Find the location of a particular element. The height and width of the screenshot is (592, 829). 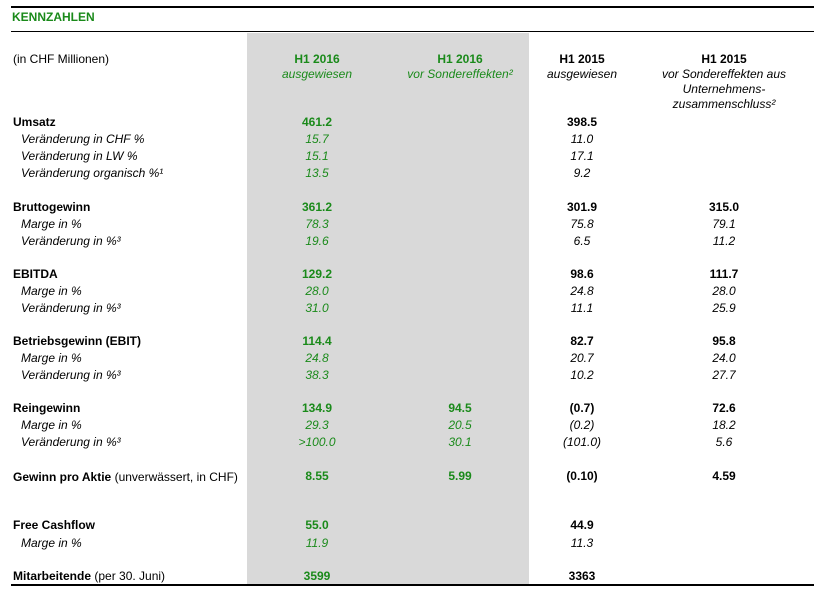

column-header-line3: Unternehmens- is located at coordinates (724, 89).